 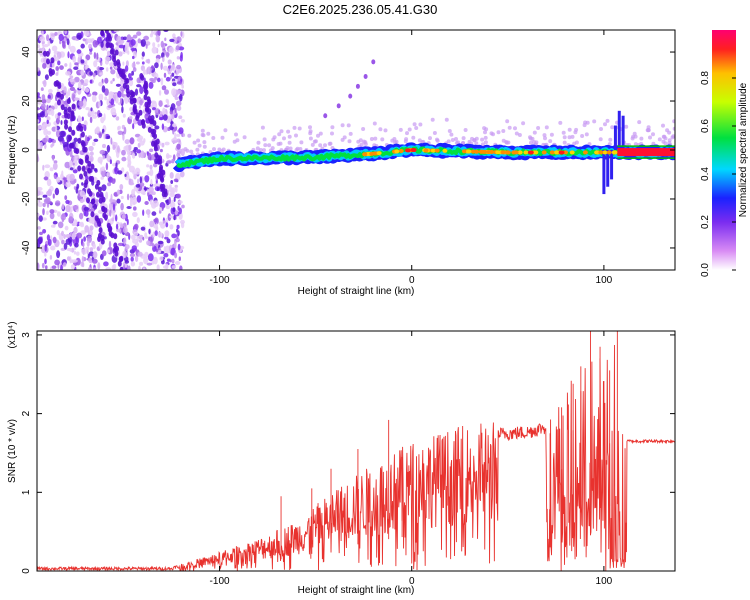 I want to click on band-peak, so click(x=646, y=152).